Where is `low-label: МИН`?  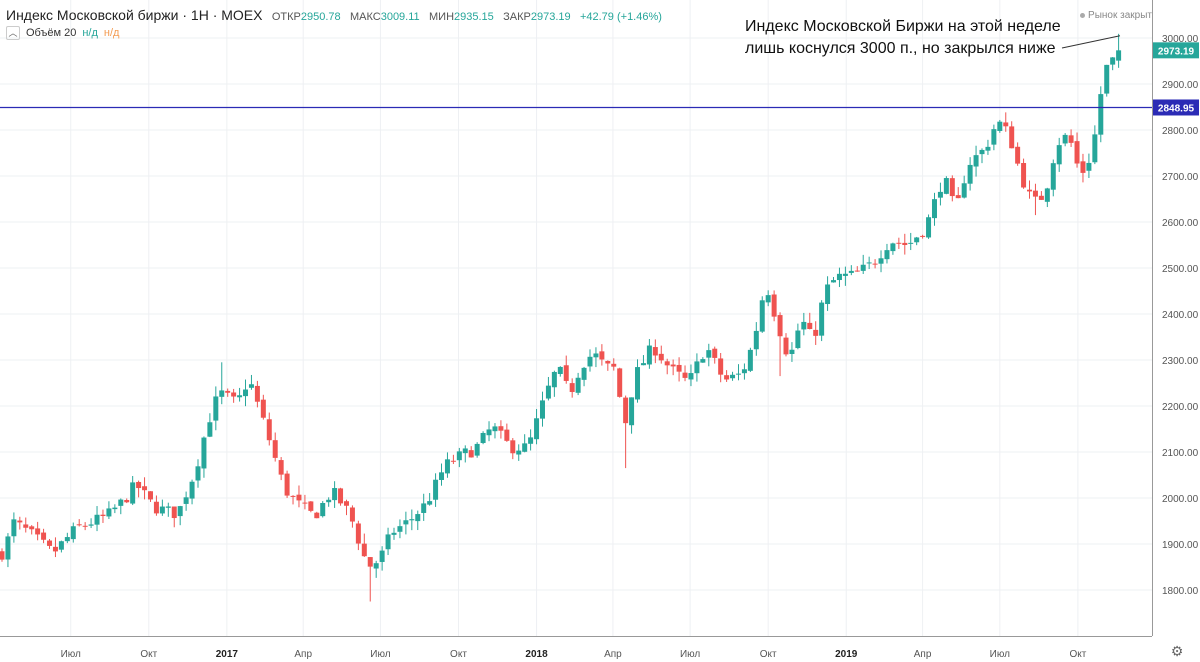 low-label: МИН is located at coordinates (442, 17).